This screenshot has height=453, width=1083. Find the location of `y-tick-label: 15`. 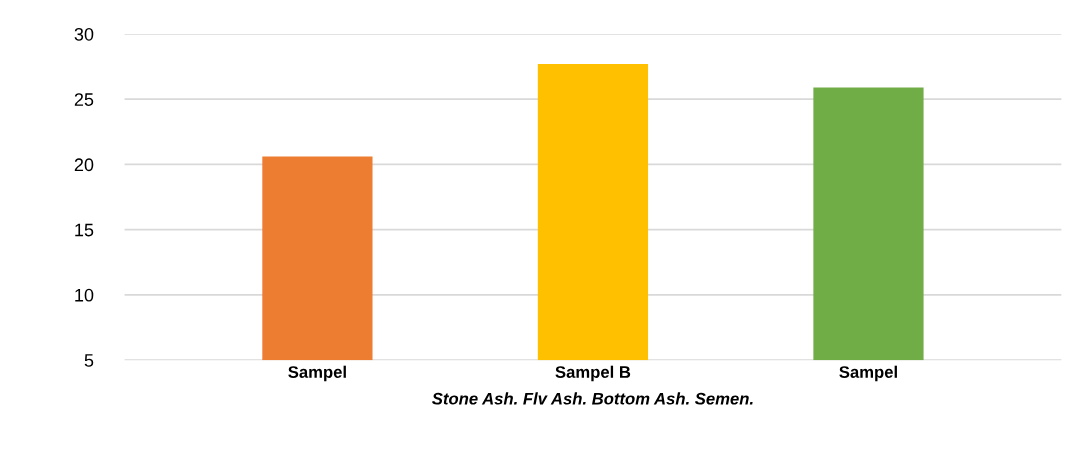

y-tick-label: 15 is located at coordinates (84, 230).